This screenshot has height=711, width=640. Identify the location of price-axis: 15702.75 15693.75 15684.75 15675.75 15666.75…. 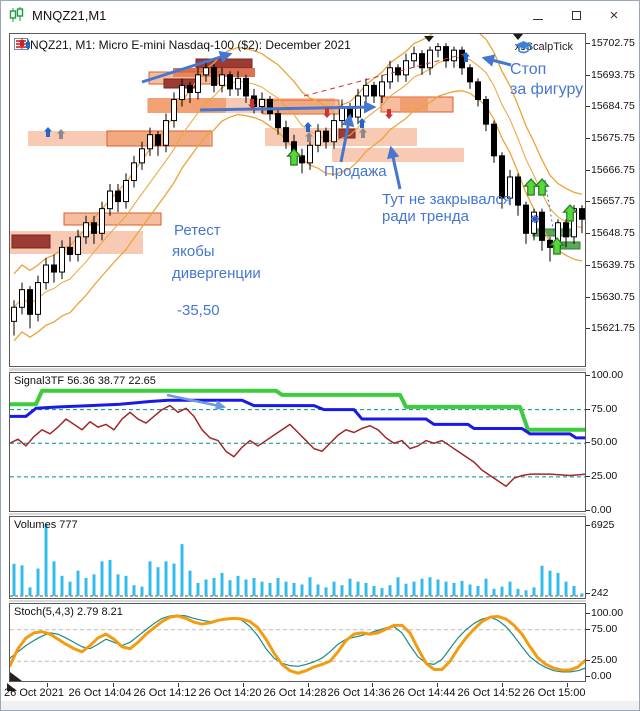
(612, 184).